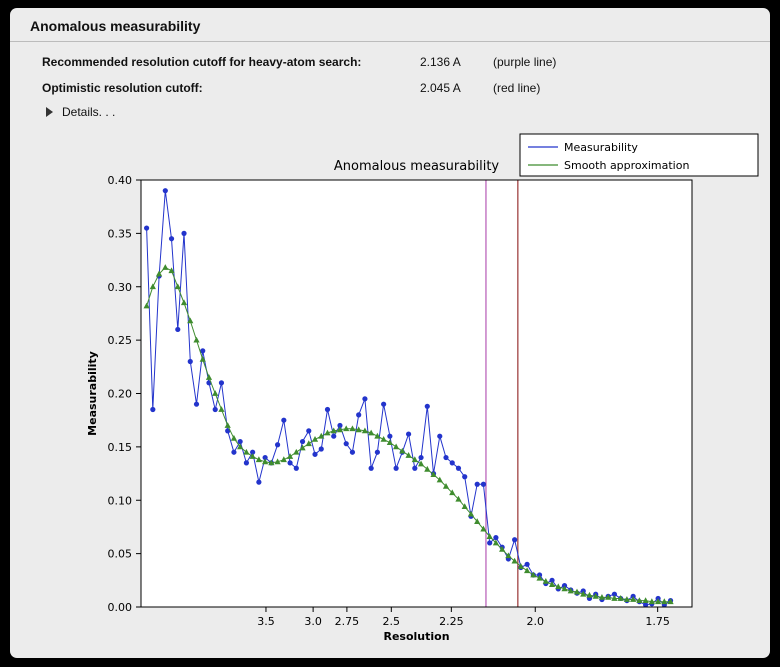  I want to click on header-divider, so click(390, 41).